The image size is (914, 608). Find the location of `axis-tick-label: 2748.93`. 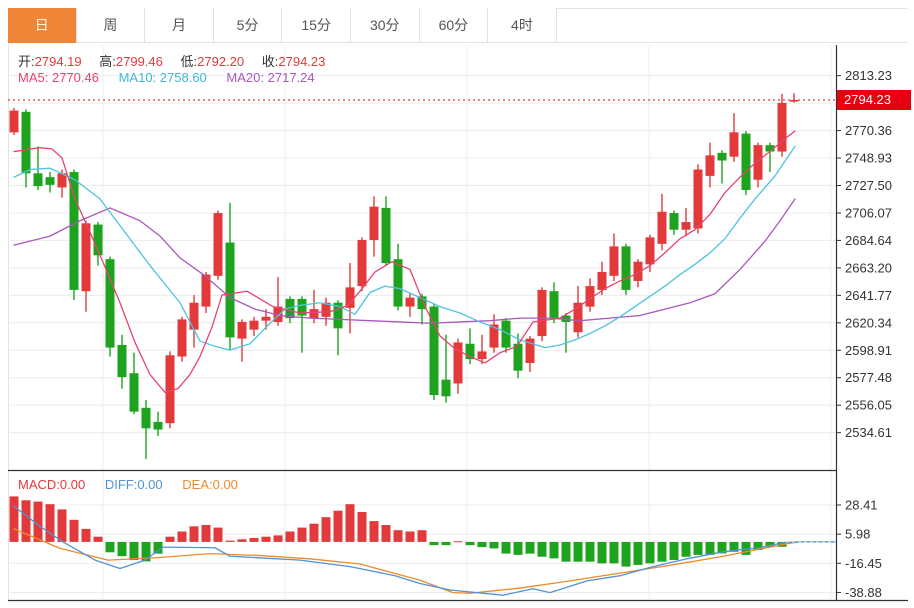

axis-tick-label: 2748.93 is located at coordinates (868, 158).